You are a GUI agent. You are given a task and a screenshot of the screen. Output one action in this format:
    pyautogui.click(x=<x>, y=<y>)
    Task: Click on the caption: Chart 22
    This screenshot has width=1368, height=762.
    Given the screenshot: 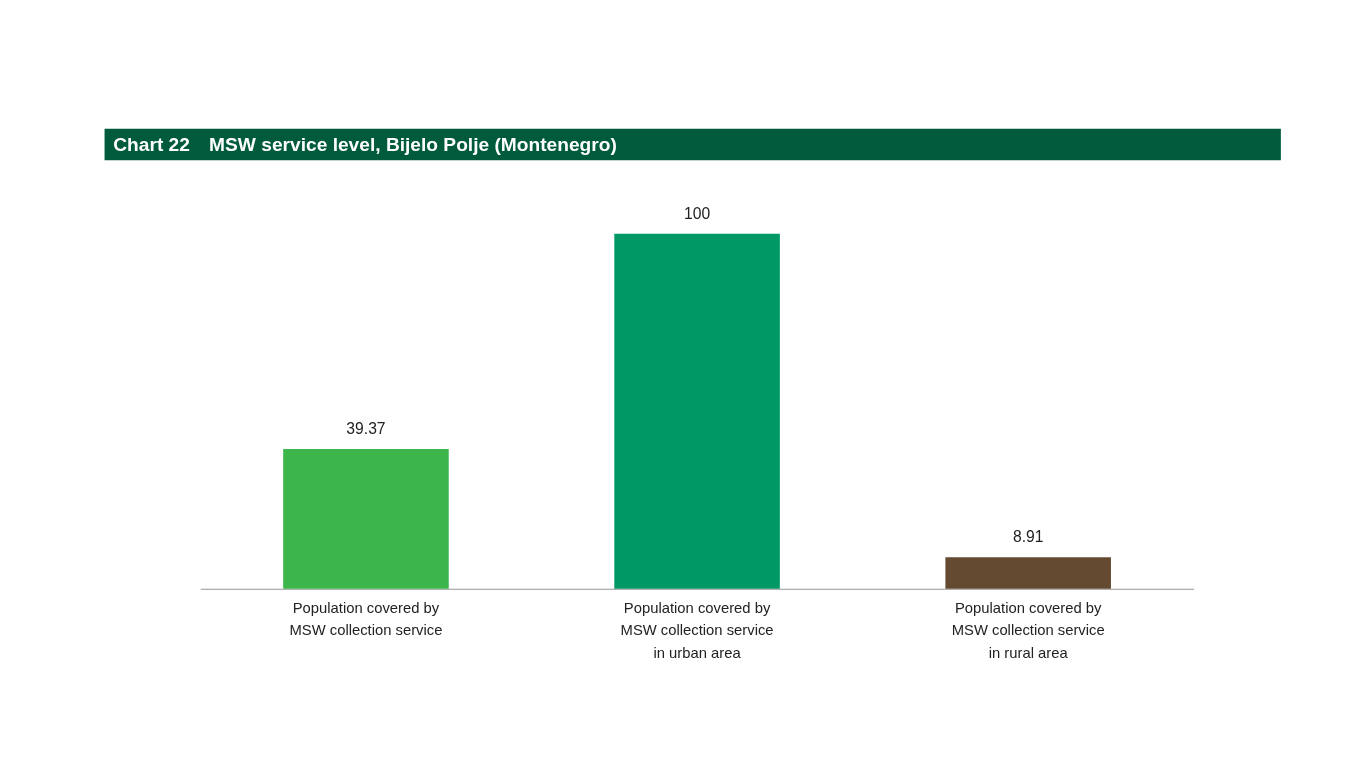 What is the action you would take?
    pyautogui.click(x=151, y=144)
    